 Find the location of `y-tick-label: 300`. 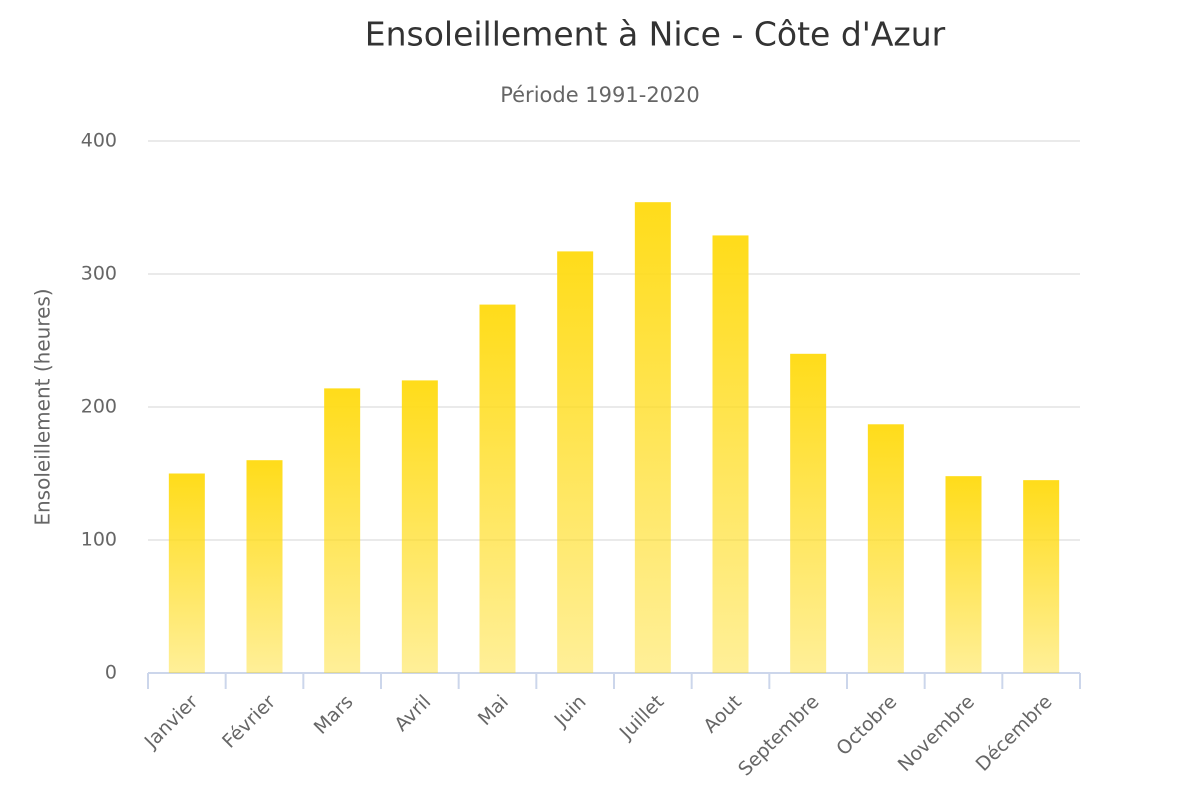

y-tick-label: 300 is located at coordinates (99, 274).